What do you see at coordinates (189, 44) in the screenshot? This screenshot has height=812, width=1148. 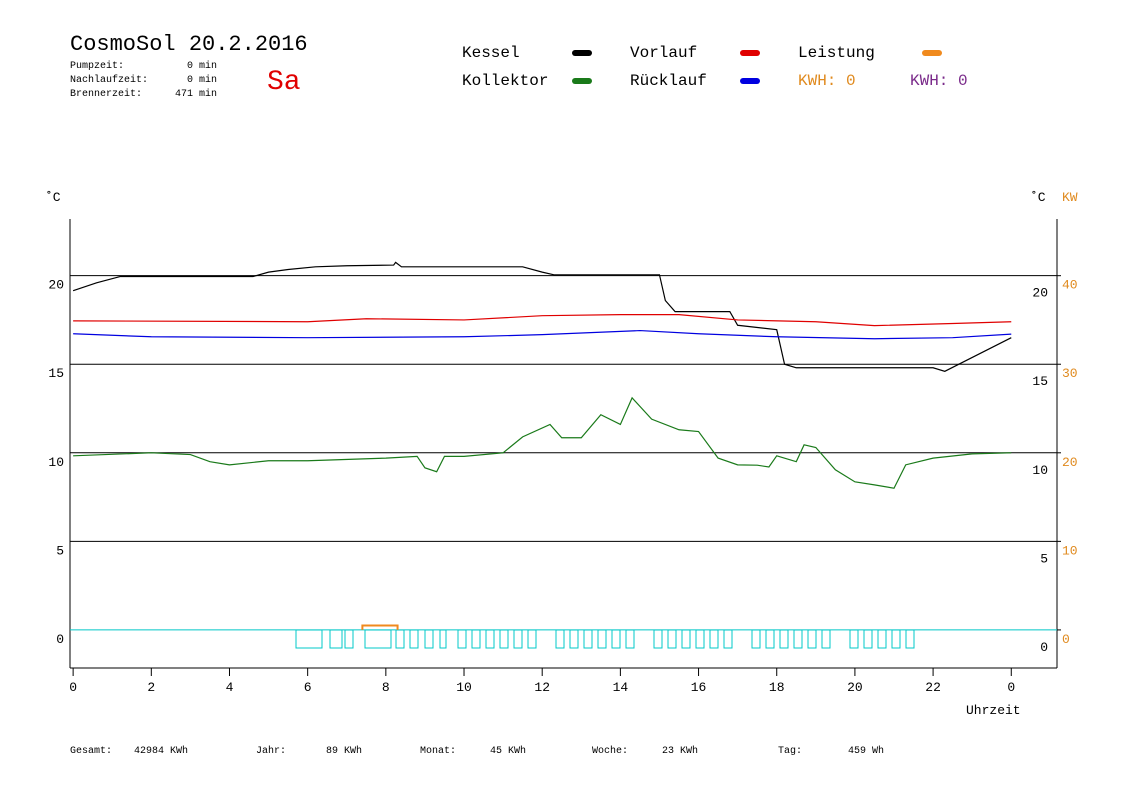 I see `chart-title: CosmoSol 20.2.2016` at bounding box center [189, 44].